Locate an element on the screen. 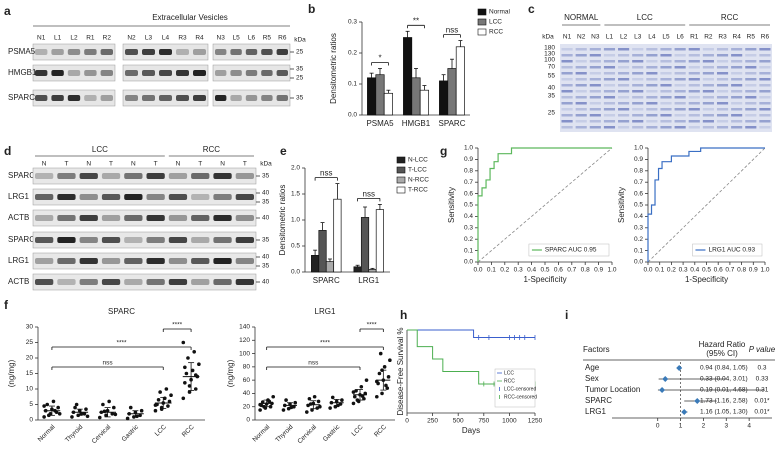  x-tick-label: 0.9 is located at coordinates (598, 270).